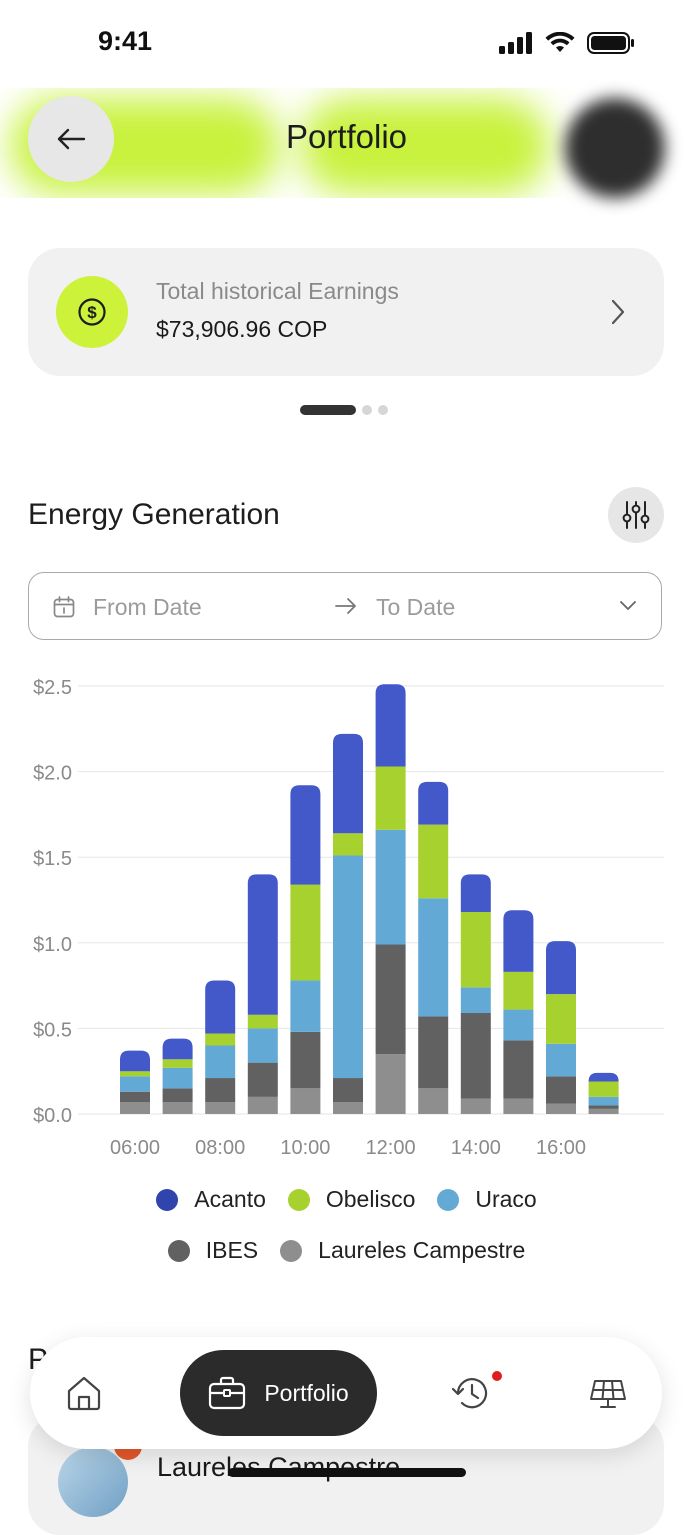 The height and width of the screenshot is (1535, 693). What do you see at coordinates (279, 1467) in the screenshot?
I see `plant-card-title: Laureles Campestre` at bounding box center [279, 1467].